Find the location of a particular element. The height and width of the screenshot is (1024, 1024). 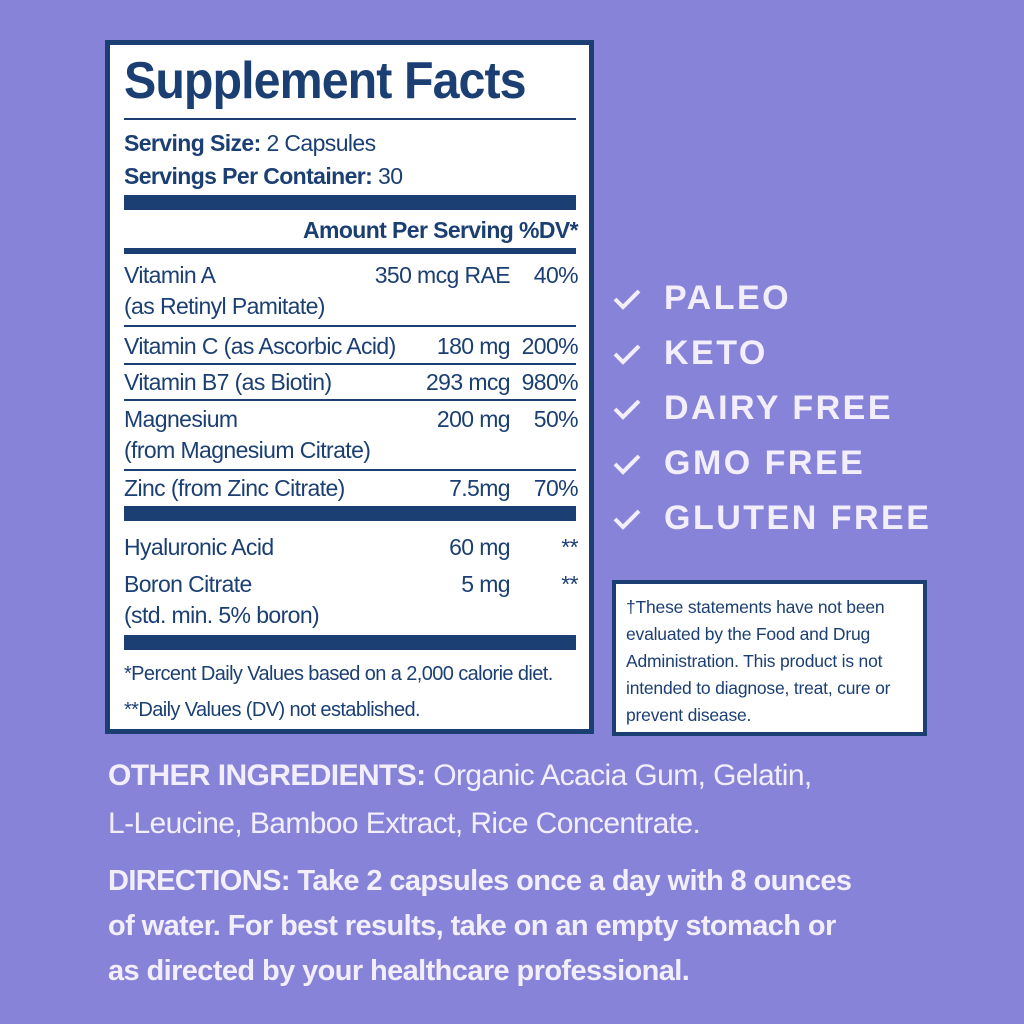

servings-per-container: Servings Per Container: 30 is located at coordinates (263, 176).